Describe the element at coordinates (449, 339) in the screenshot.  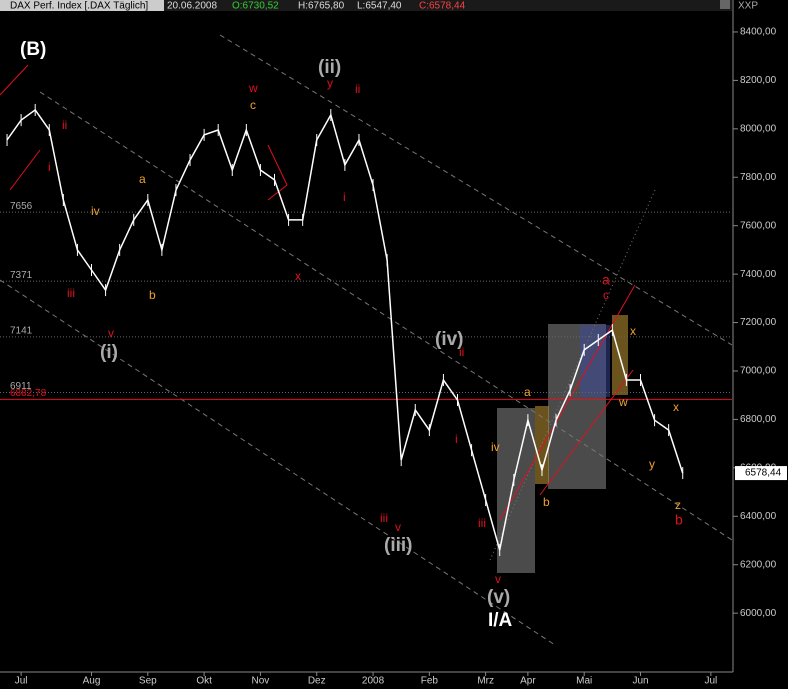
I see `annotation: (iv)` at that location.